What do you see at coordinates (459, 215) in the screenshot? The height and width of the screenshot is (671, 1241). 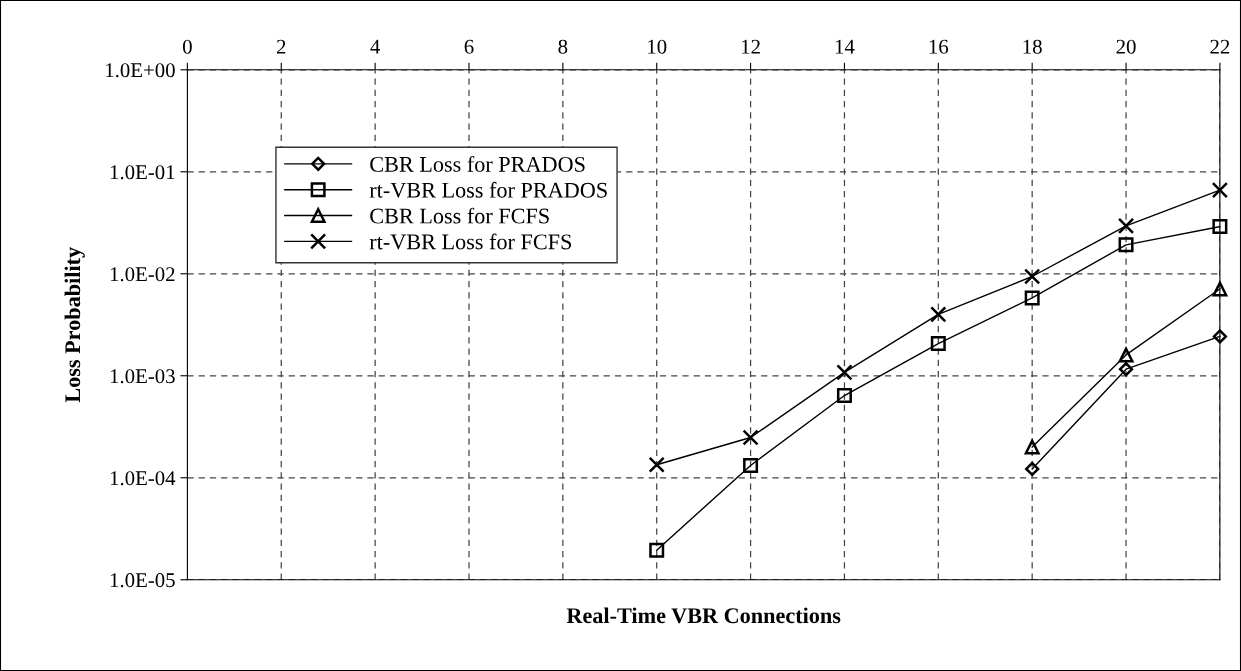 I see `legend-label: CBR Loss for FCFS` at bounding box center [459, 215].